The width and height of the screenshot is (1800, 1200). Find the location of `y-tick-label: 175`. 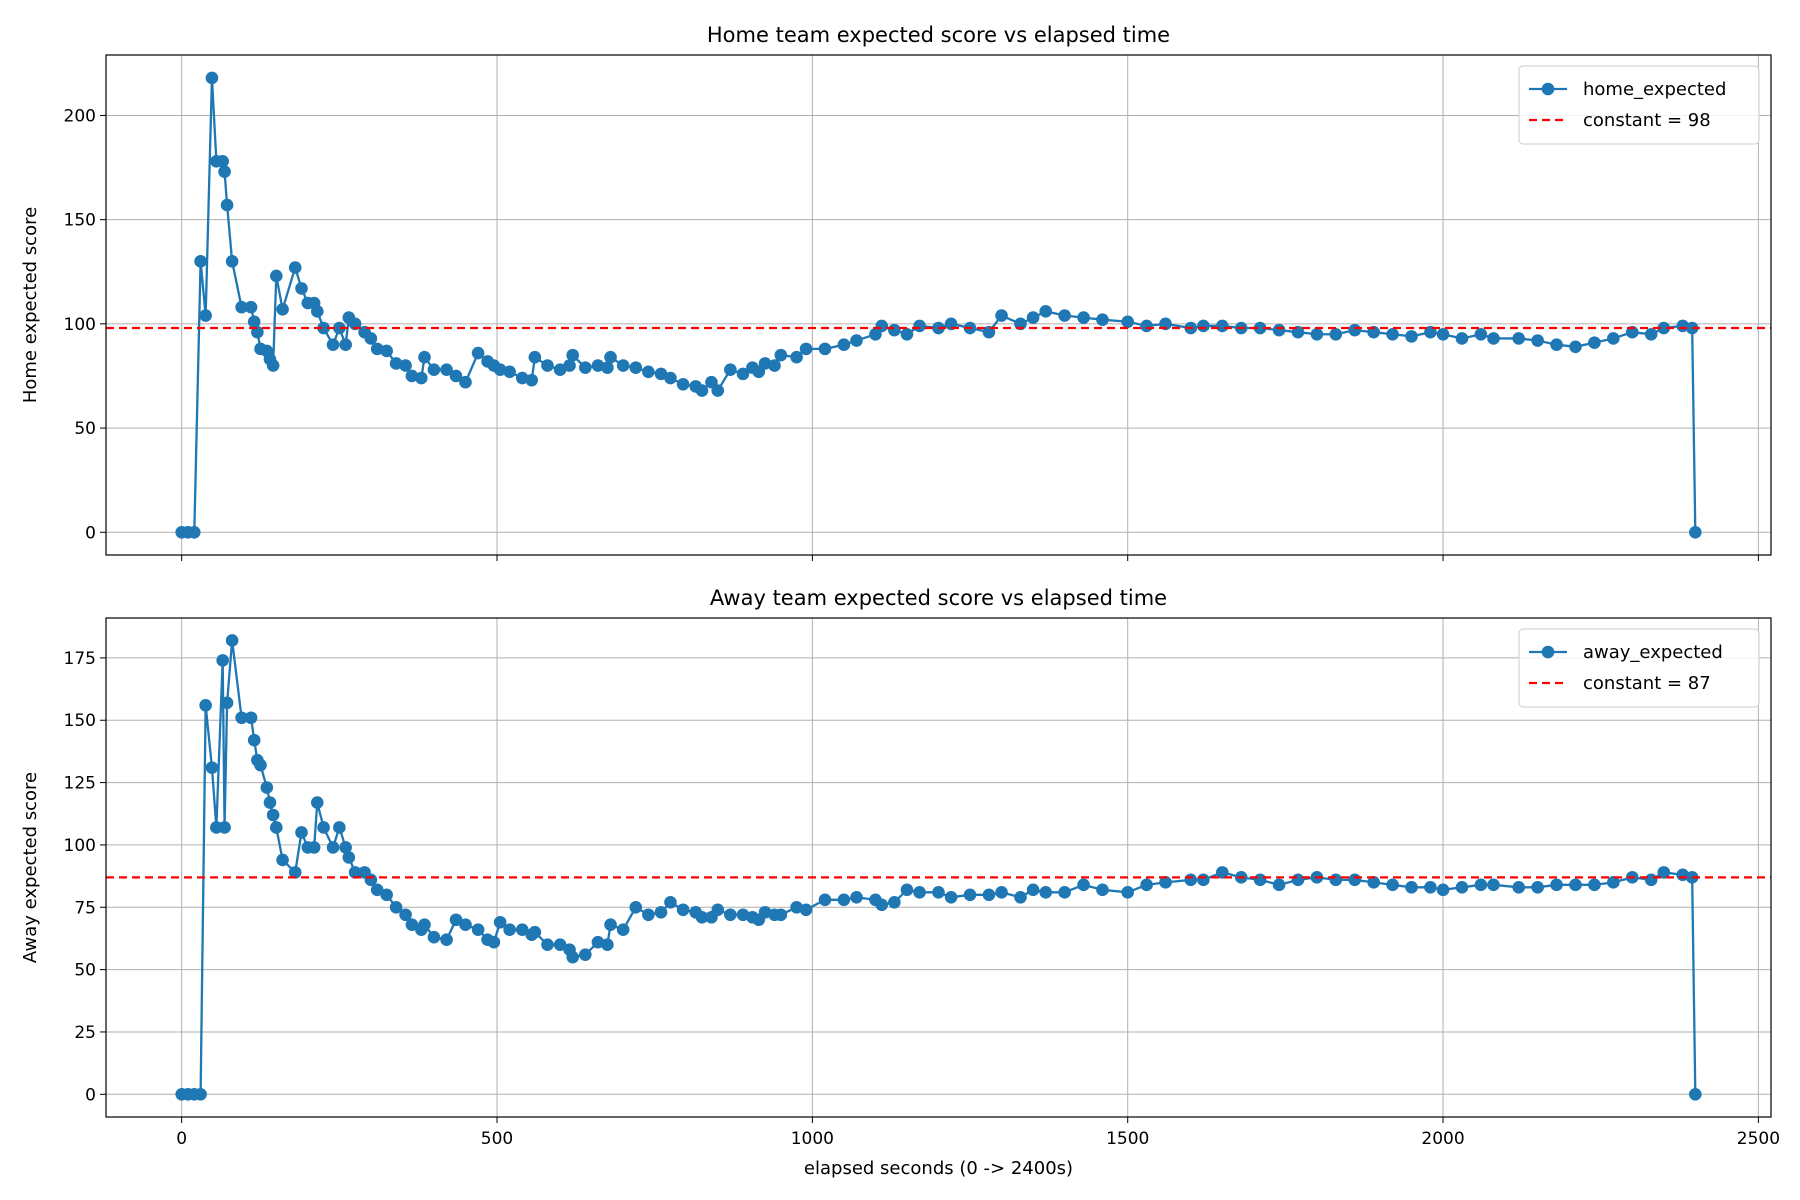

y-tick-label: 175 is located at coordinates (80, 659).